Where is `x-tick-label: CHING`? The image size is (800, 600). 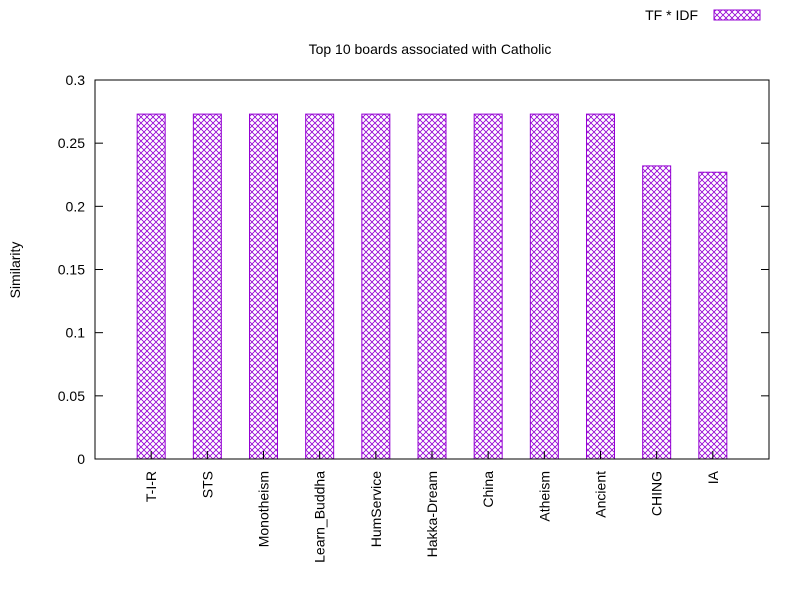
x-tick-label: CHING is located at coordinates (657, 493).